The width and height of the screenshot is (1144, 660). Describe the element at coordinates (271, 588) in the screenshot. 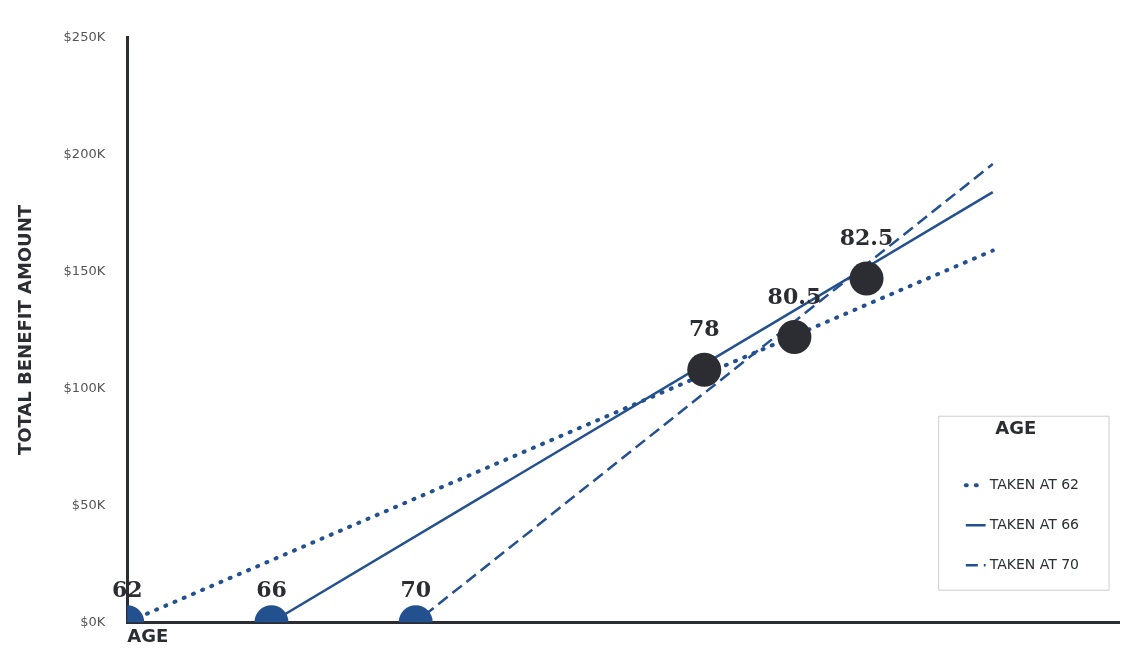

I see `x-tick-label: 66` at that location.